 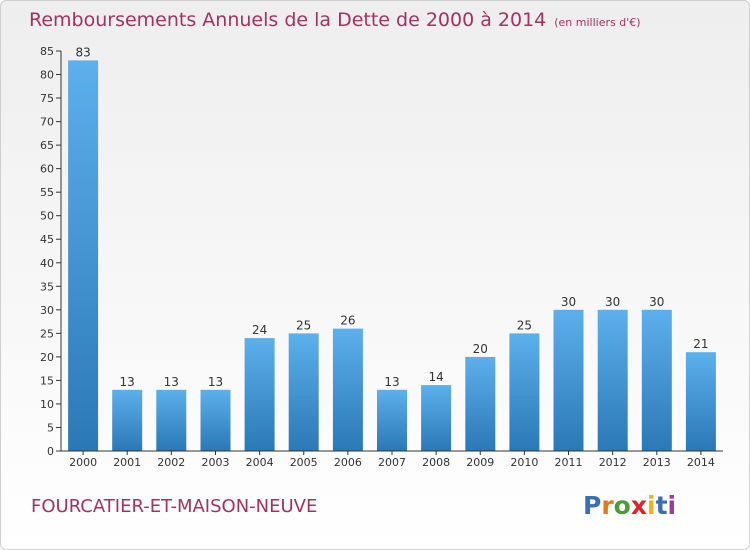 What do you see at coordinates (50, 451) in the screenshot?
I see `y-tick-label: 0` at bounding box center [50, 451].